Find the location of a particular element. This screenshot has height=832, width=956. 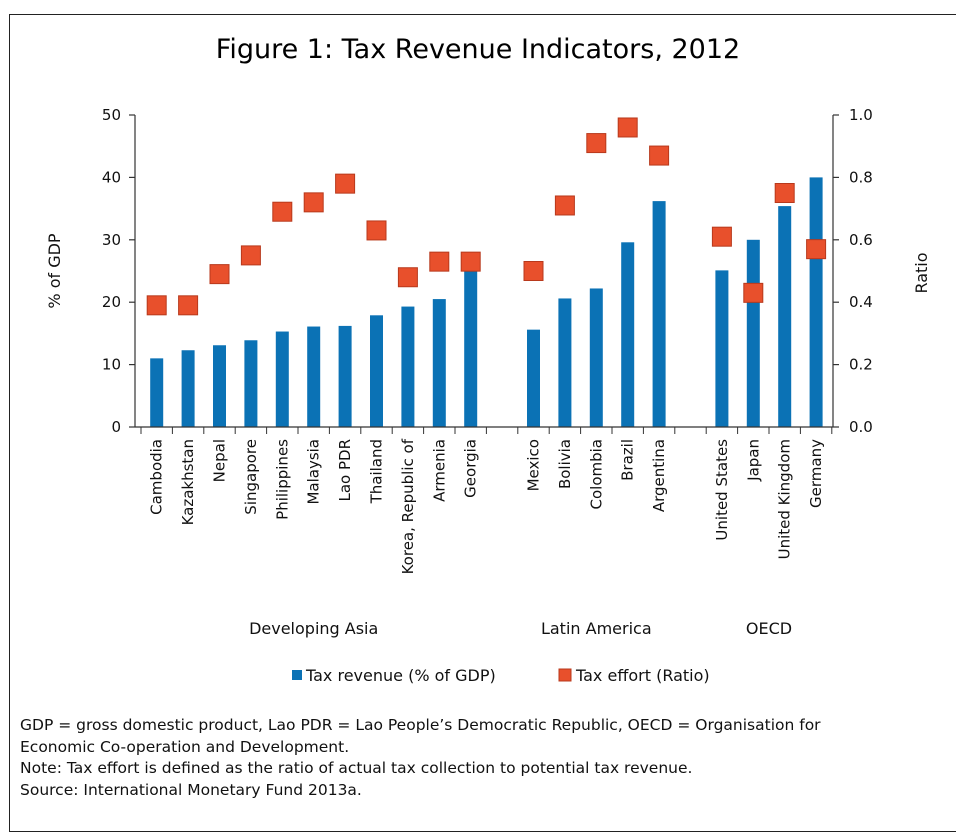

y2-tick-label: 0.2 is located at coordinates (861, 365).